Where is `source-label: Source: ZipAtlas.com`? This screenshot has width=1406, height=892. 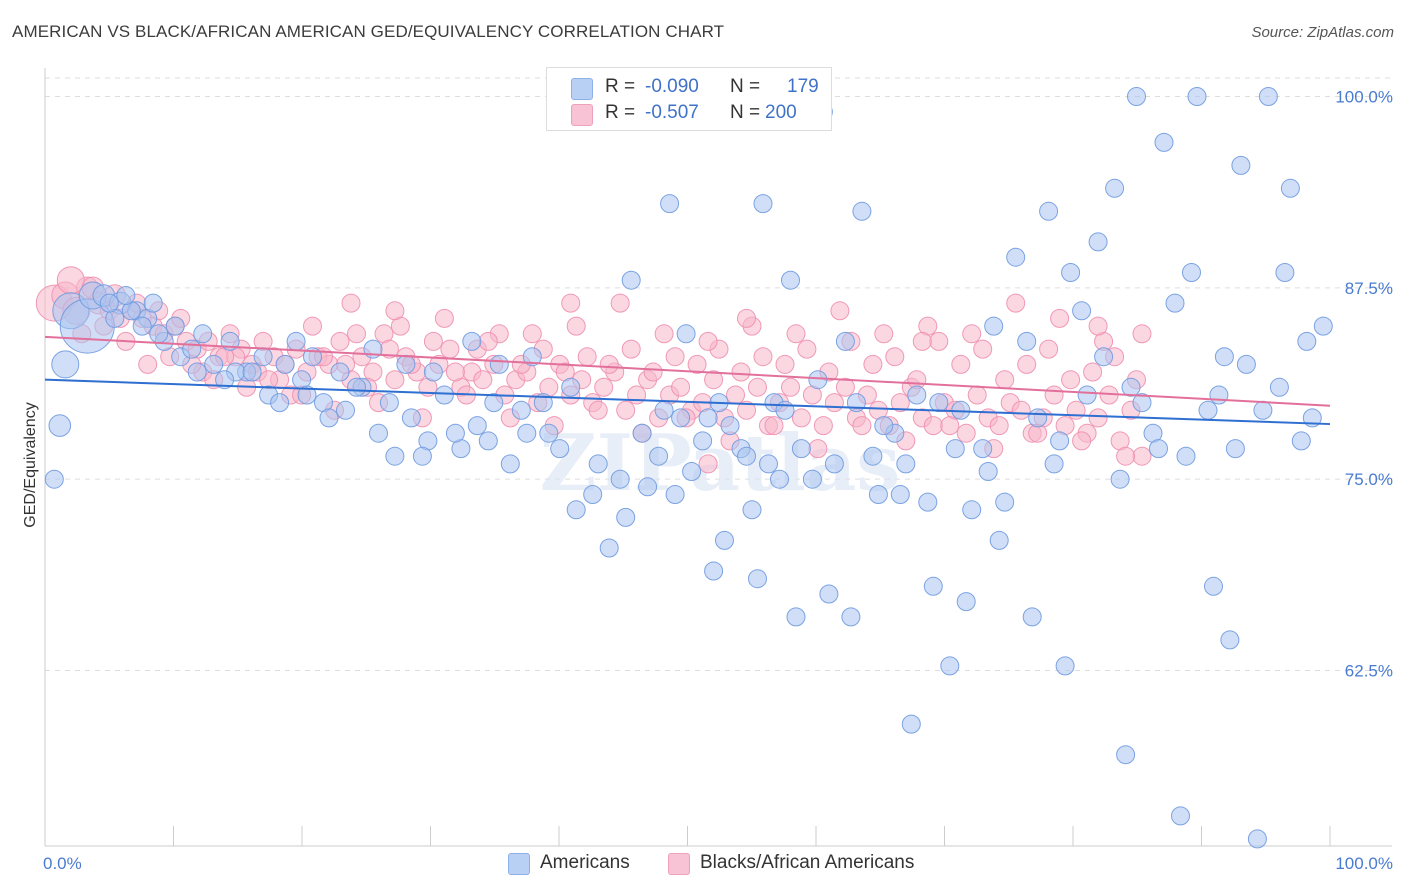 source-label: Source: ZipAtlas.com is located at coordinates (1322, 32).